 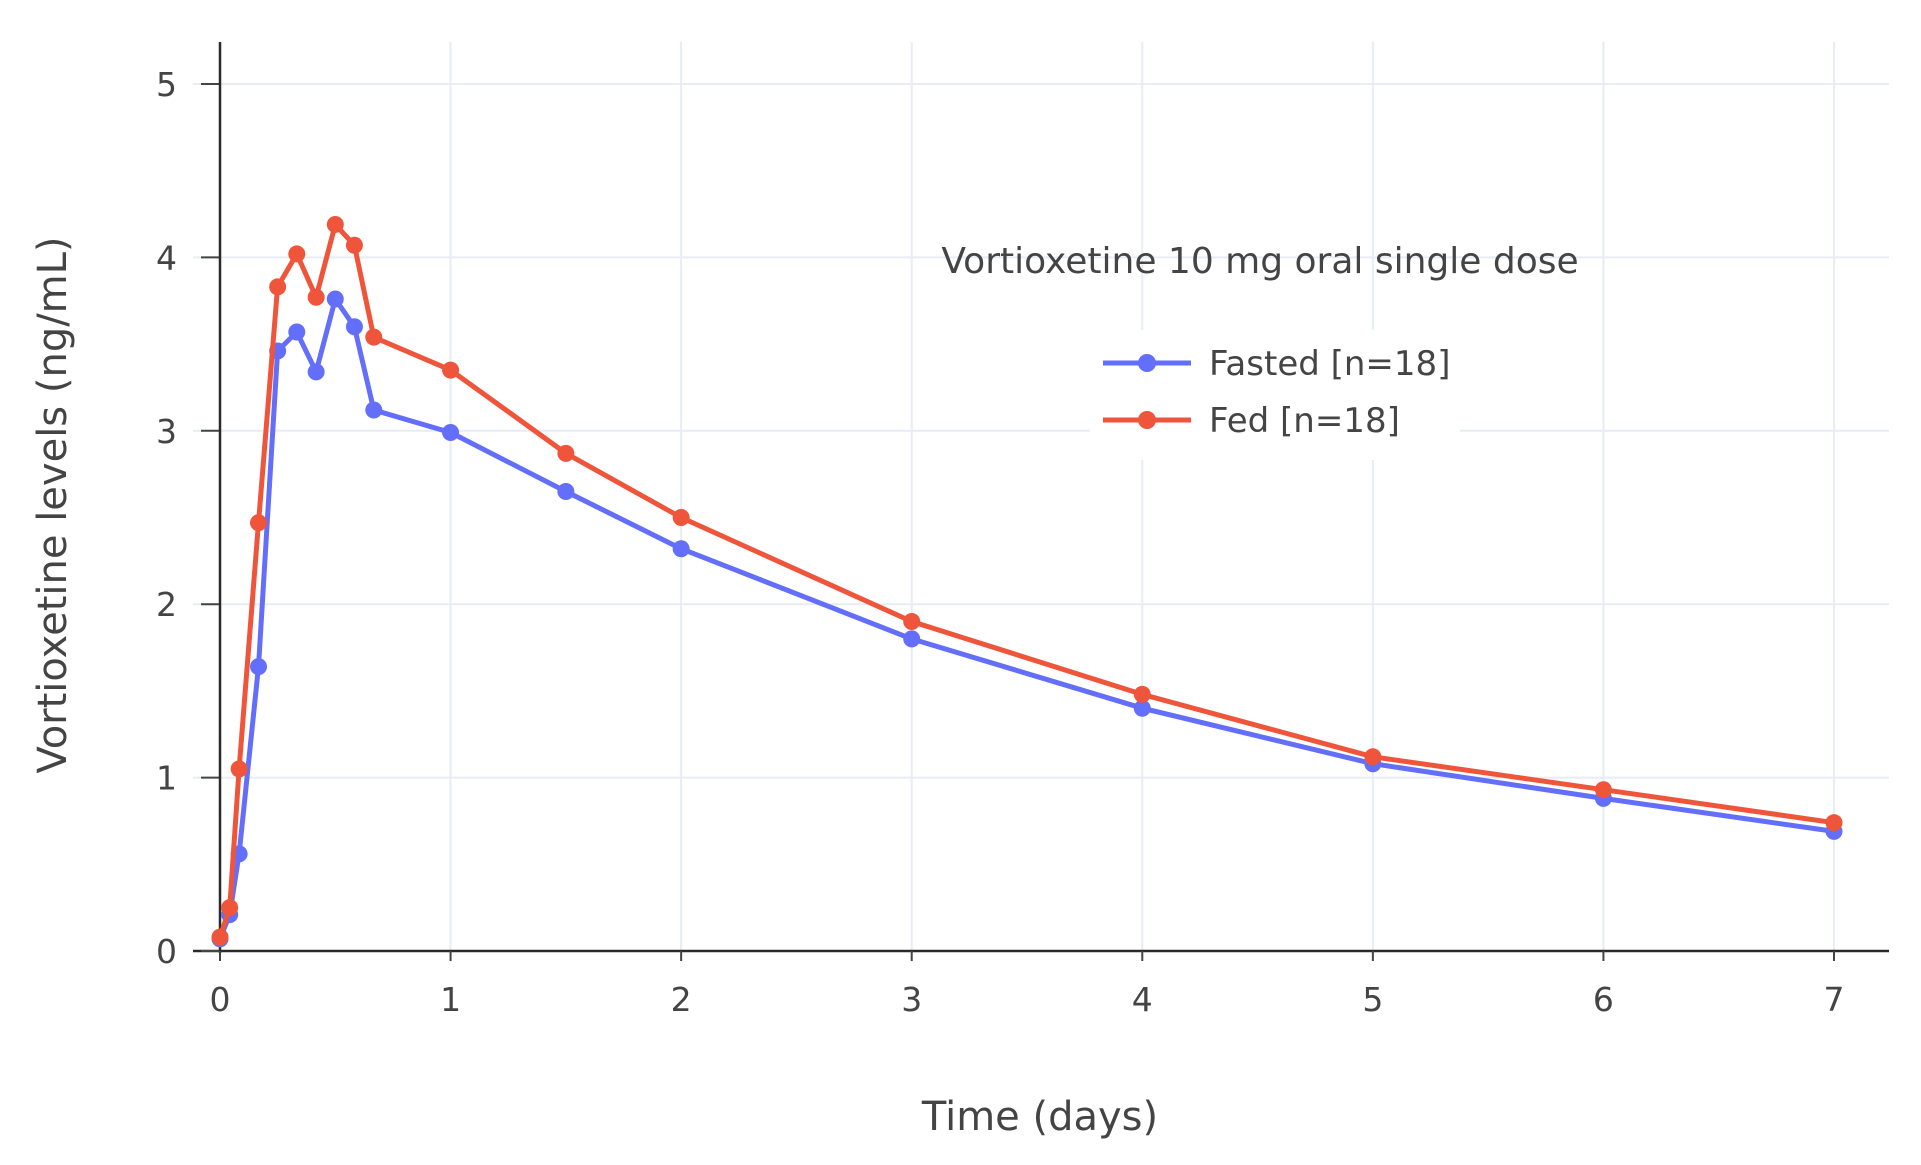 I want to click on x-axis-title: Time (days), so click(x=1039, y=1117).